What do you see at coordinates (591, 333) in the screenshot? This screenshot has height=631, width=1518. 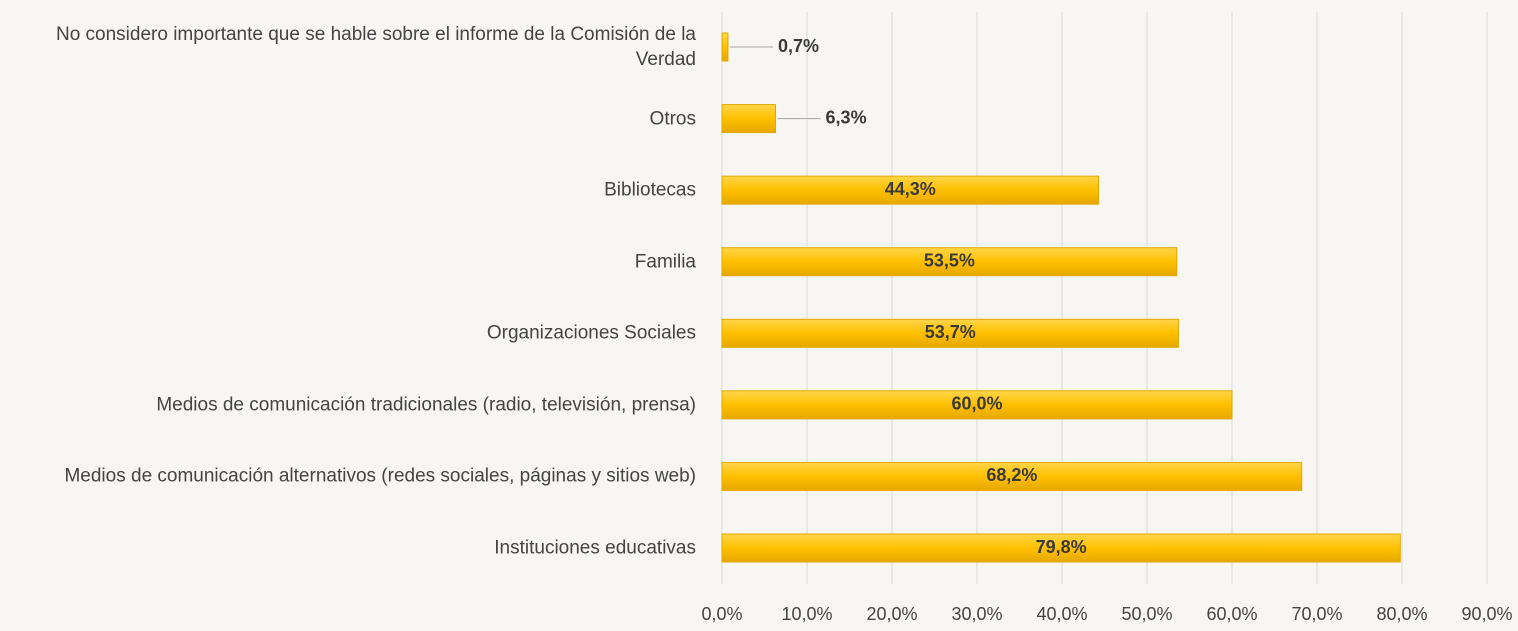 I see `category-label: Organizaciones Sociales` at bounding box center [591, 333].